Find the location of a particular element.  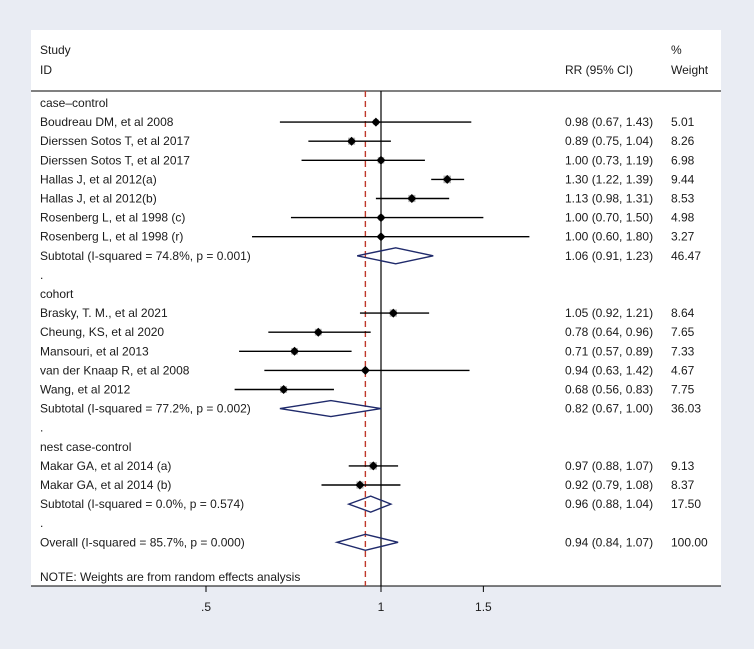

study-row-weight-text: 6.98 is located at coordinates (683, 160).